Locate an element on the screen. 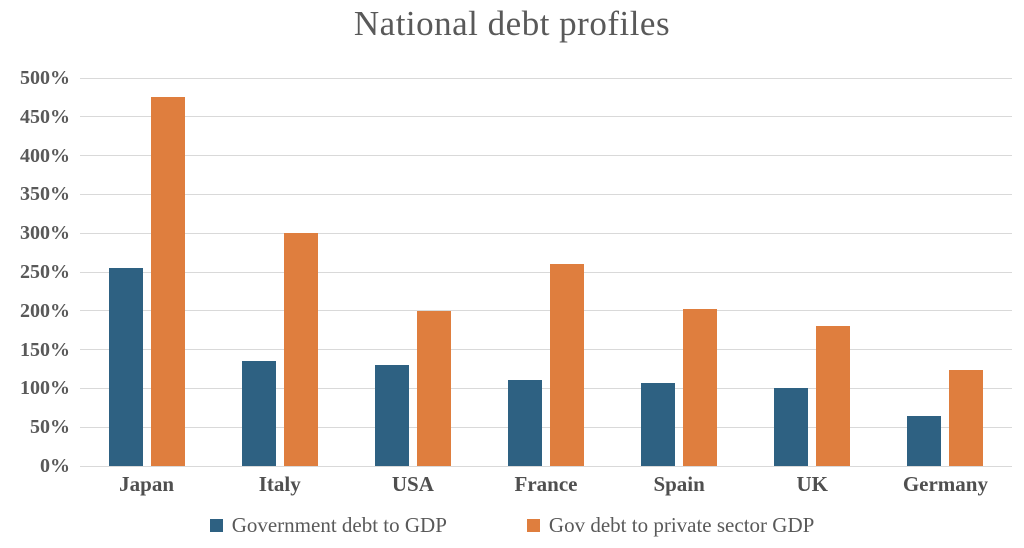 The height and width of the screenshot is (548, 1024). bar-group-germany is located at coordinates (945, 272).